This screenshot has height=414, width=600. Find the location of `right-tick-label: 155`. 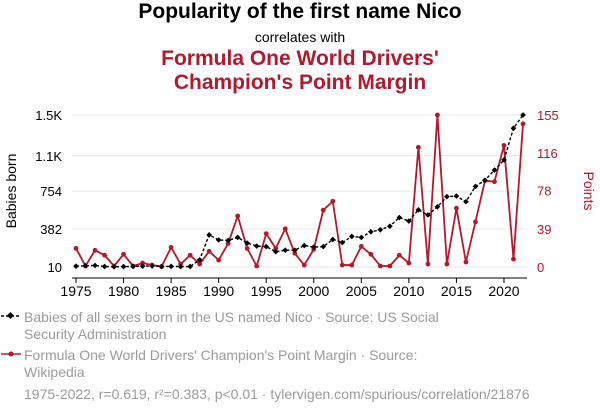

right-tick-label: 155 is located at coordinates (548, 115).